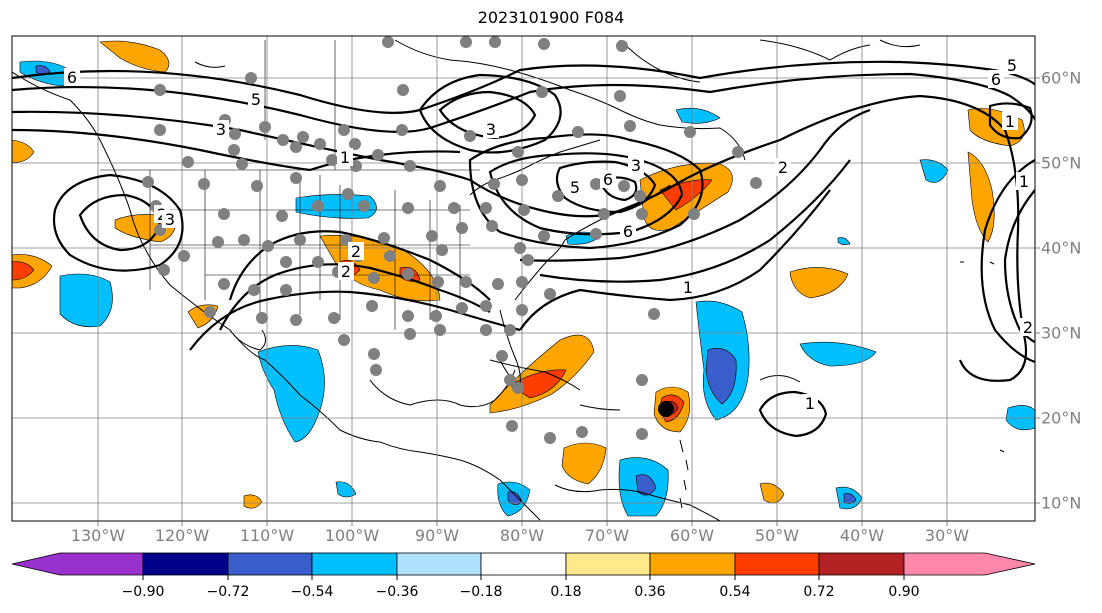  Describe the element at coordinates (904, 592) in the screenshot. I see `colorbar-tick-label: 0.90` at that location.